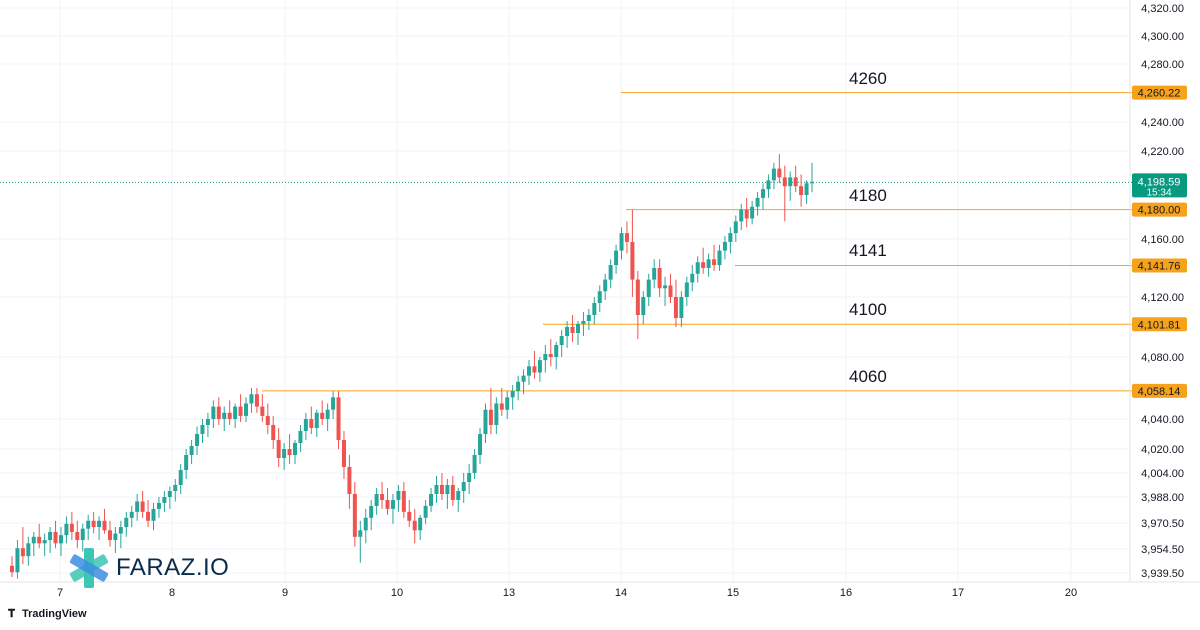 The image size is (1200, 630). I want to click on time-tick-label: 13, so click(509, 593).